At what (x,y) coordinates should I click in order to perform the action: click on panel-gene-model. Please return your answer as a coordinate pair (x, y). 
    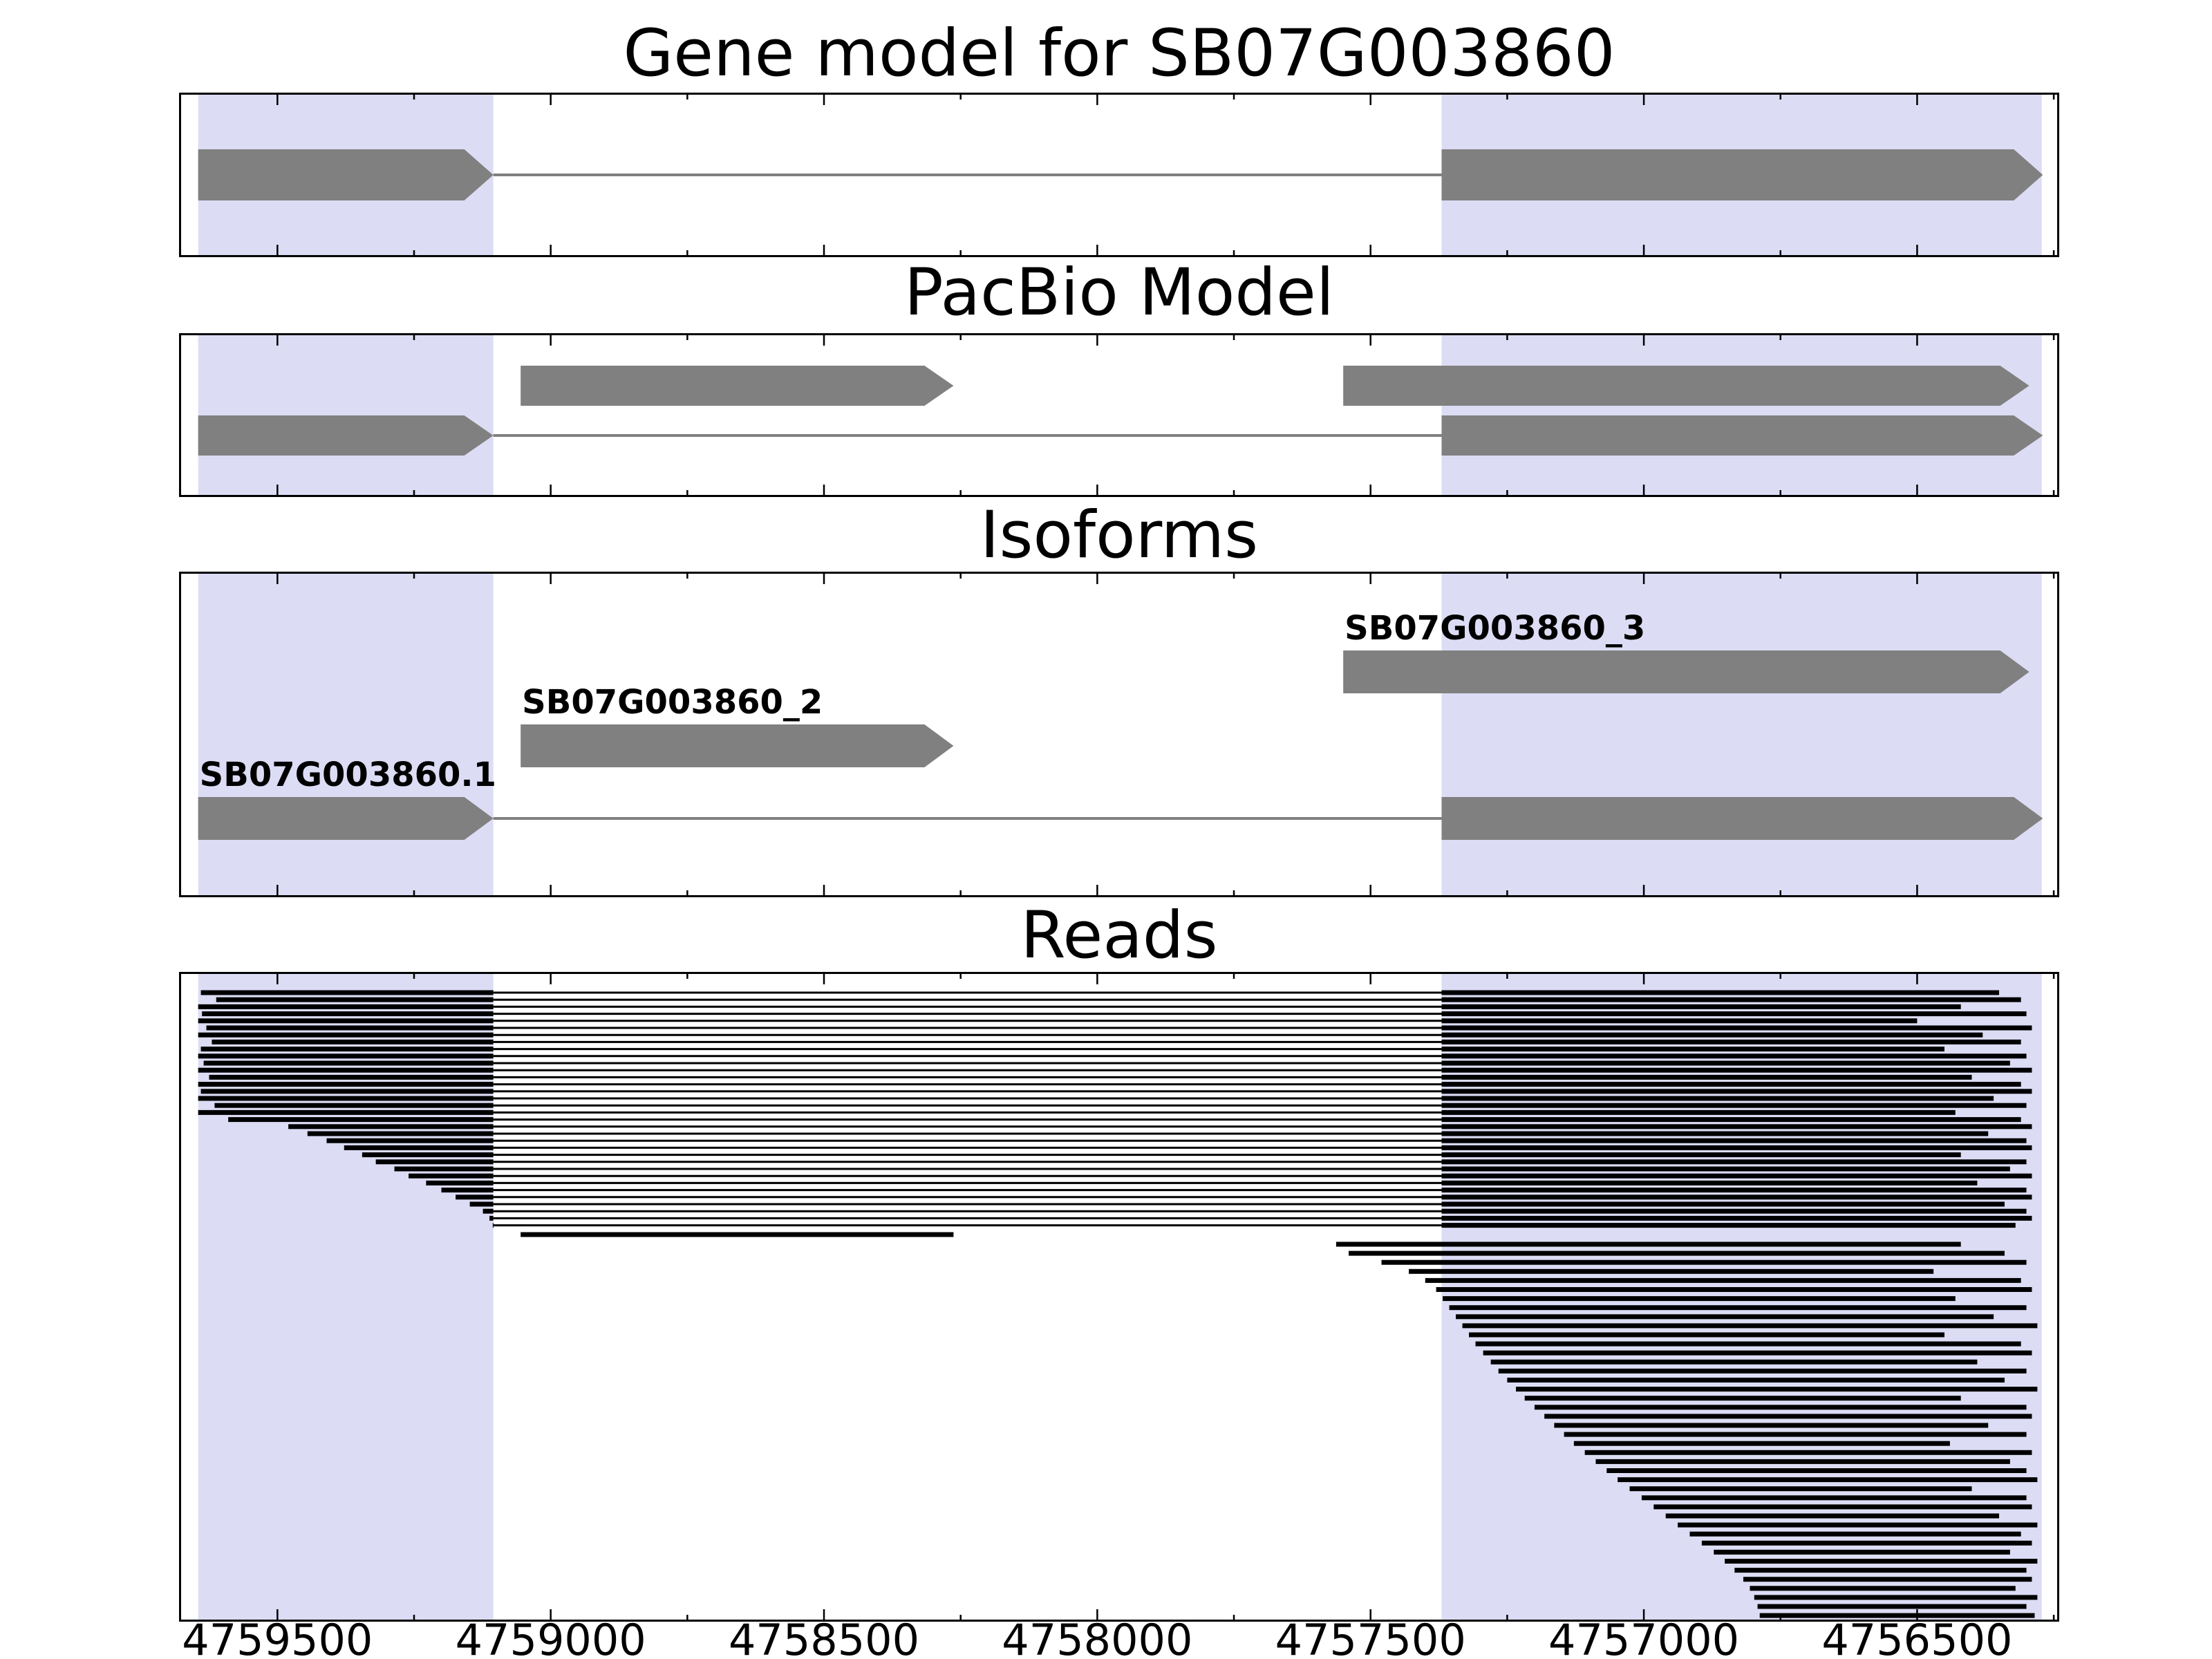
    Looking at the image, I should click on (1119, 175).